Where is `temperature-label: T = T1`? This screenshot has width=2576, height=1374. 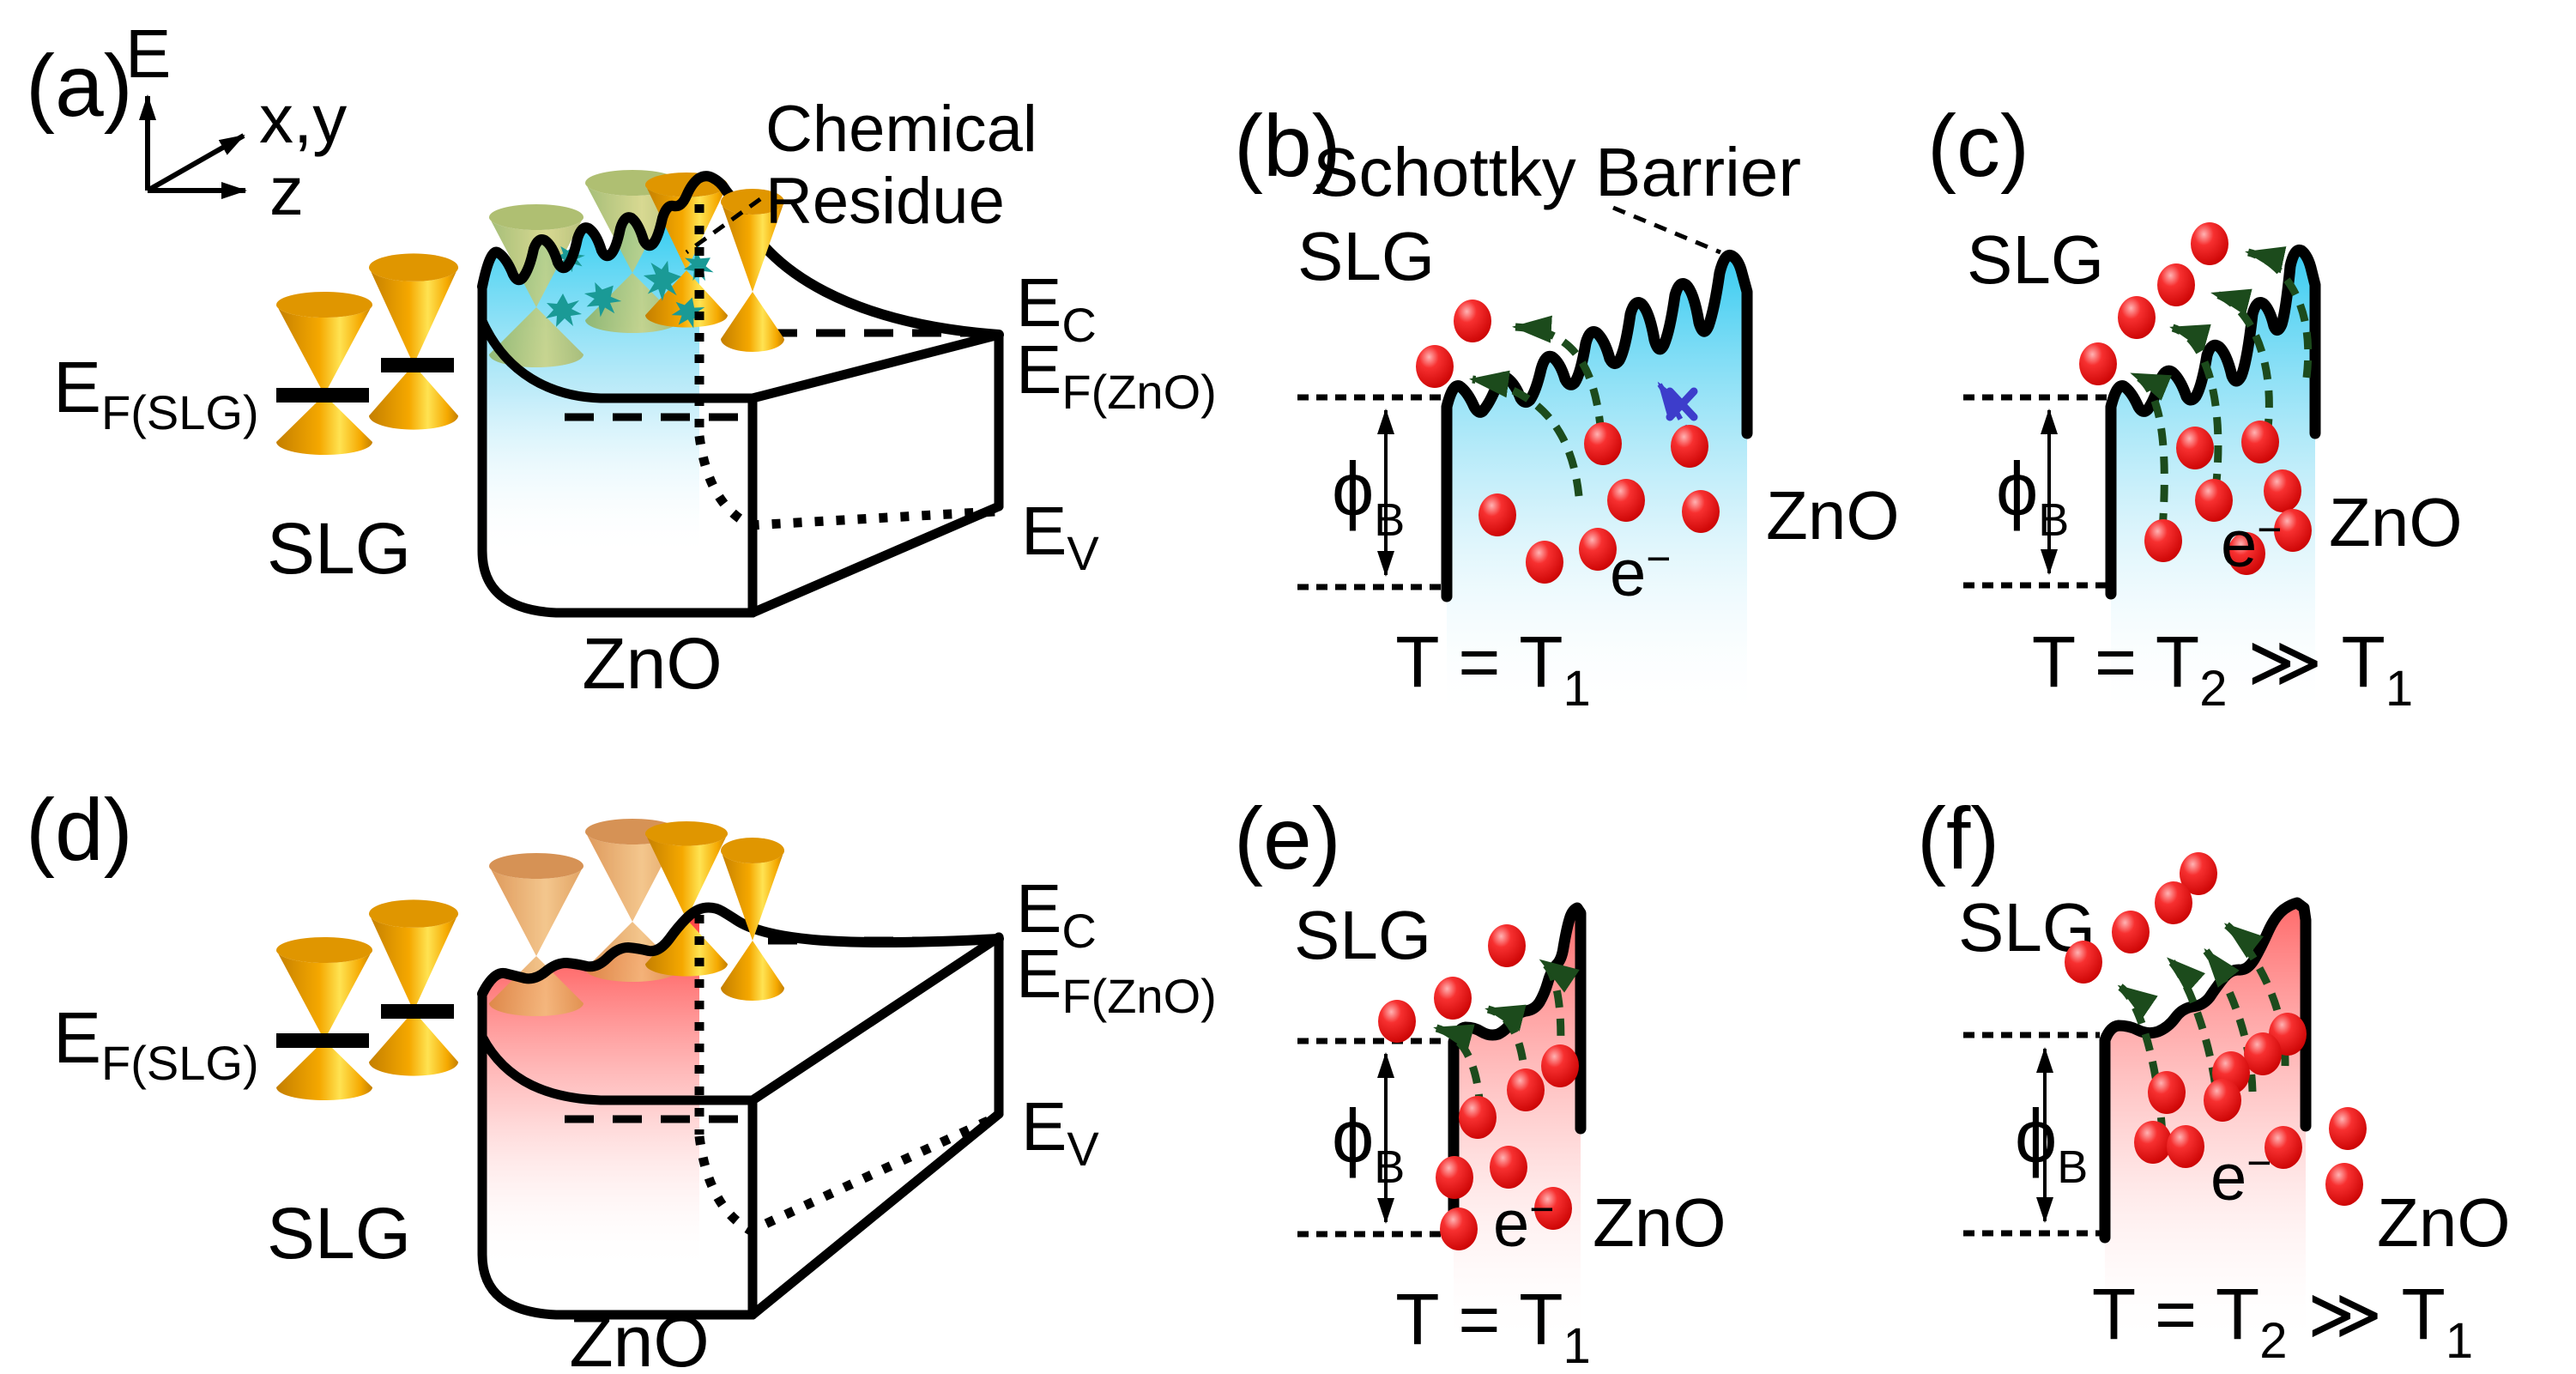
temperature-label: T = T1 is located at coordinates (1493, 669).